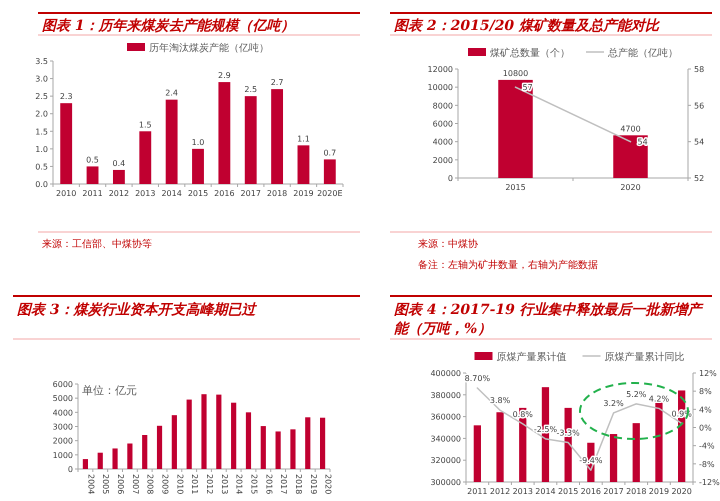 The width and height of the screenshot is (720, 501). Describe the element at coordinates (224, 75) in the screenshot. I see `data-label: 2.9` at that location.